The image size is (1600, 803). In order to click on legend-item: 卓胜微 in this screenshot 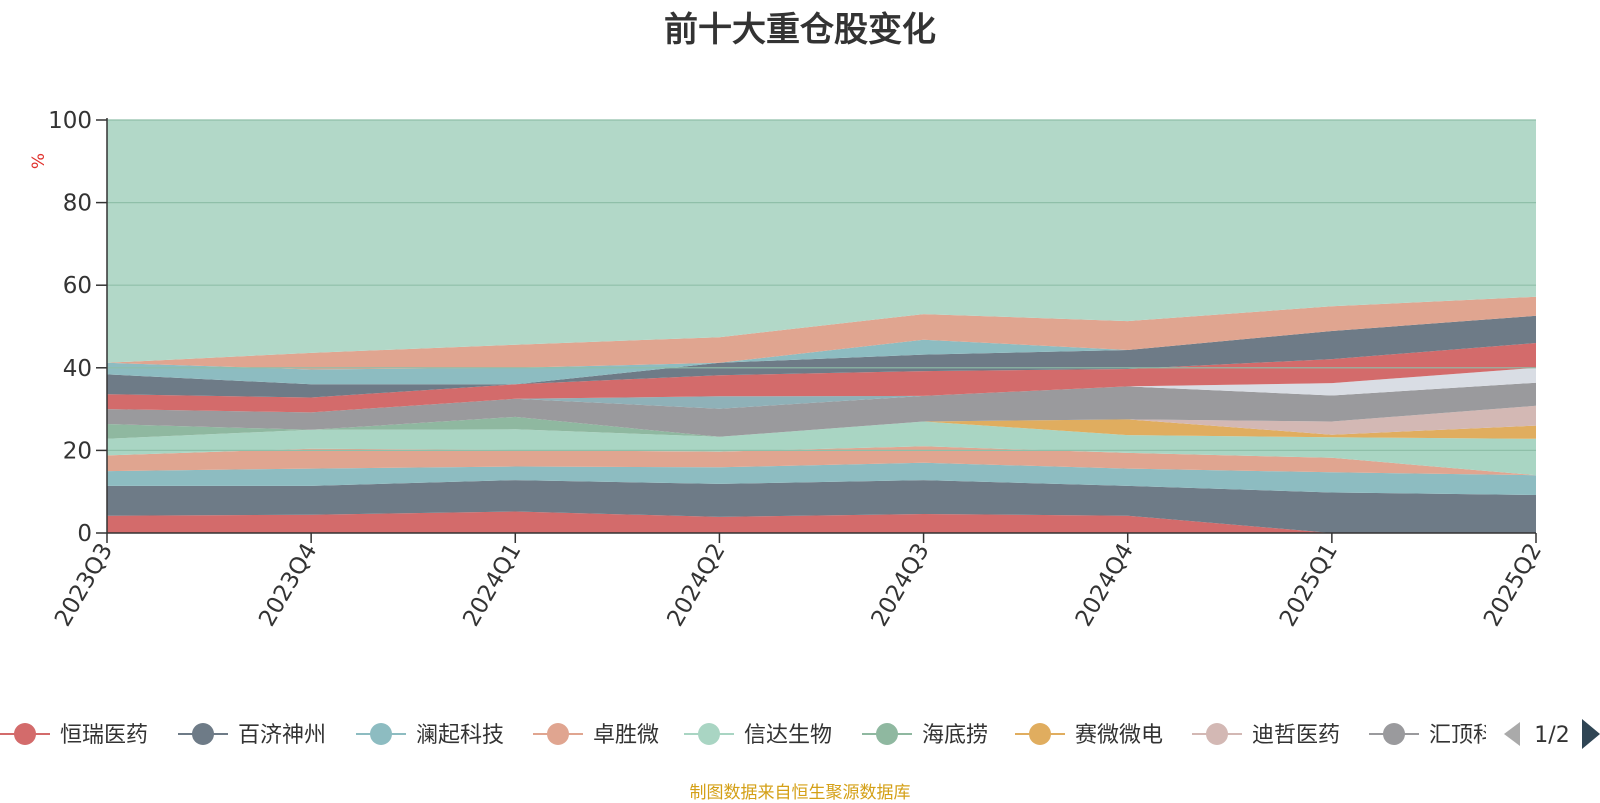, I will do `click(596, 735)`.